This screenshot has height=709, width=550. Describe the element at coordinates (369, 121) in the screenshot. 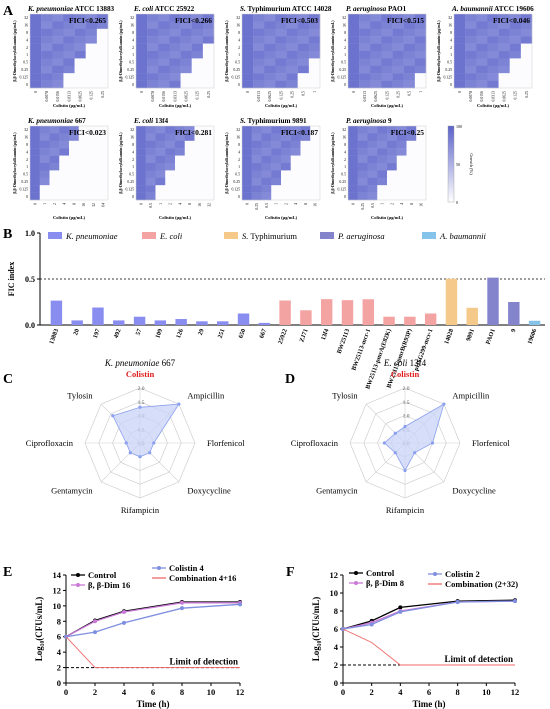

I see `heatmap-title: P. aeruginosa 9` at that location.